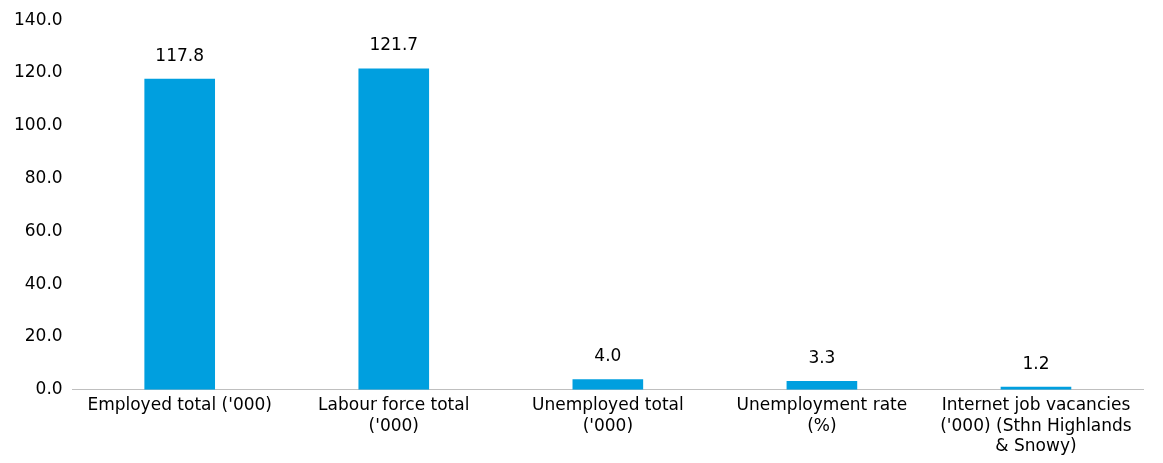 This screenshot has width=1163, height=463. What do you see at coordinates (1036, 425) in the screenshot?
I see `x-tick-label: Internet job vacancies ('000) (Sthn Highlands & Snowy)` at bounding box center [1036, 425].